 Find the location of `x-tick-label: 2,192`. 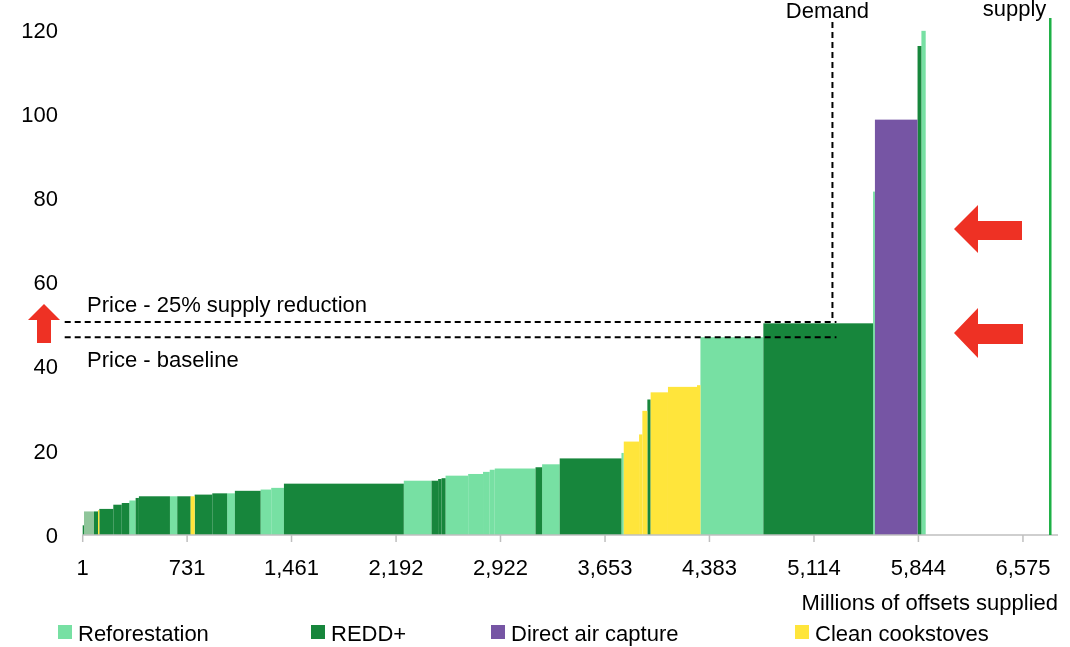

x-tick-label: 2,192 is located at coordinates (396, 567).